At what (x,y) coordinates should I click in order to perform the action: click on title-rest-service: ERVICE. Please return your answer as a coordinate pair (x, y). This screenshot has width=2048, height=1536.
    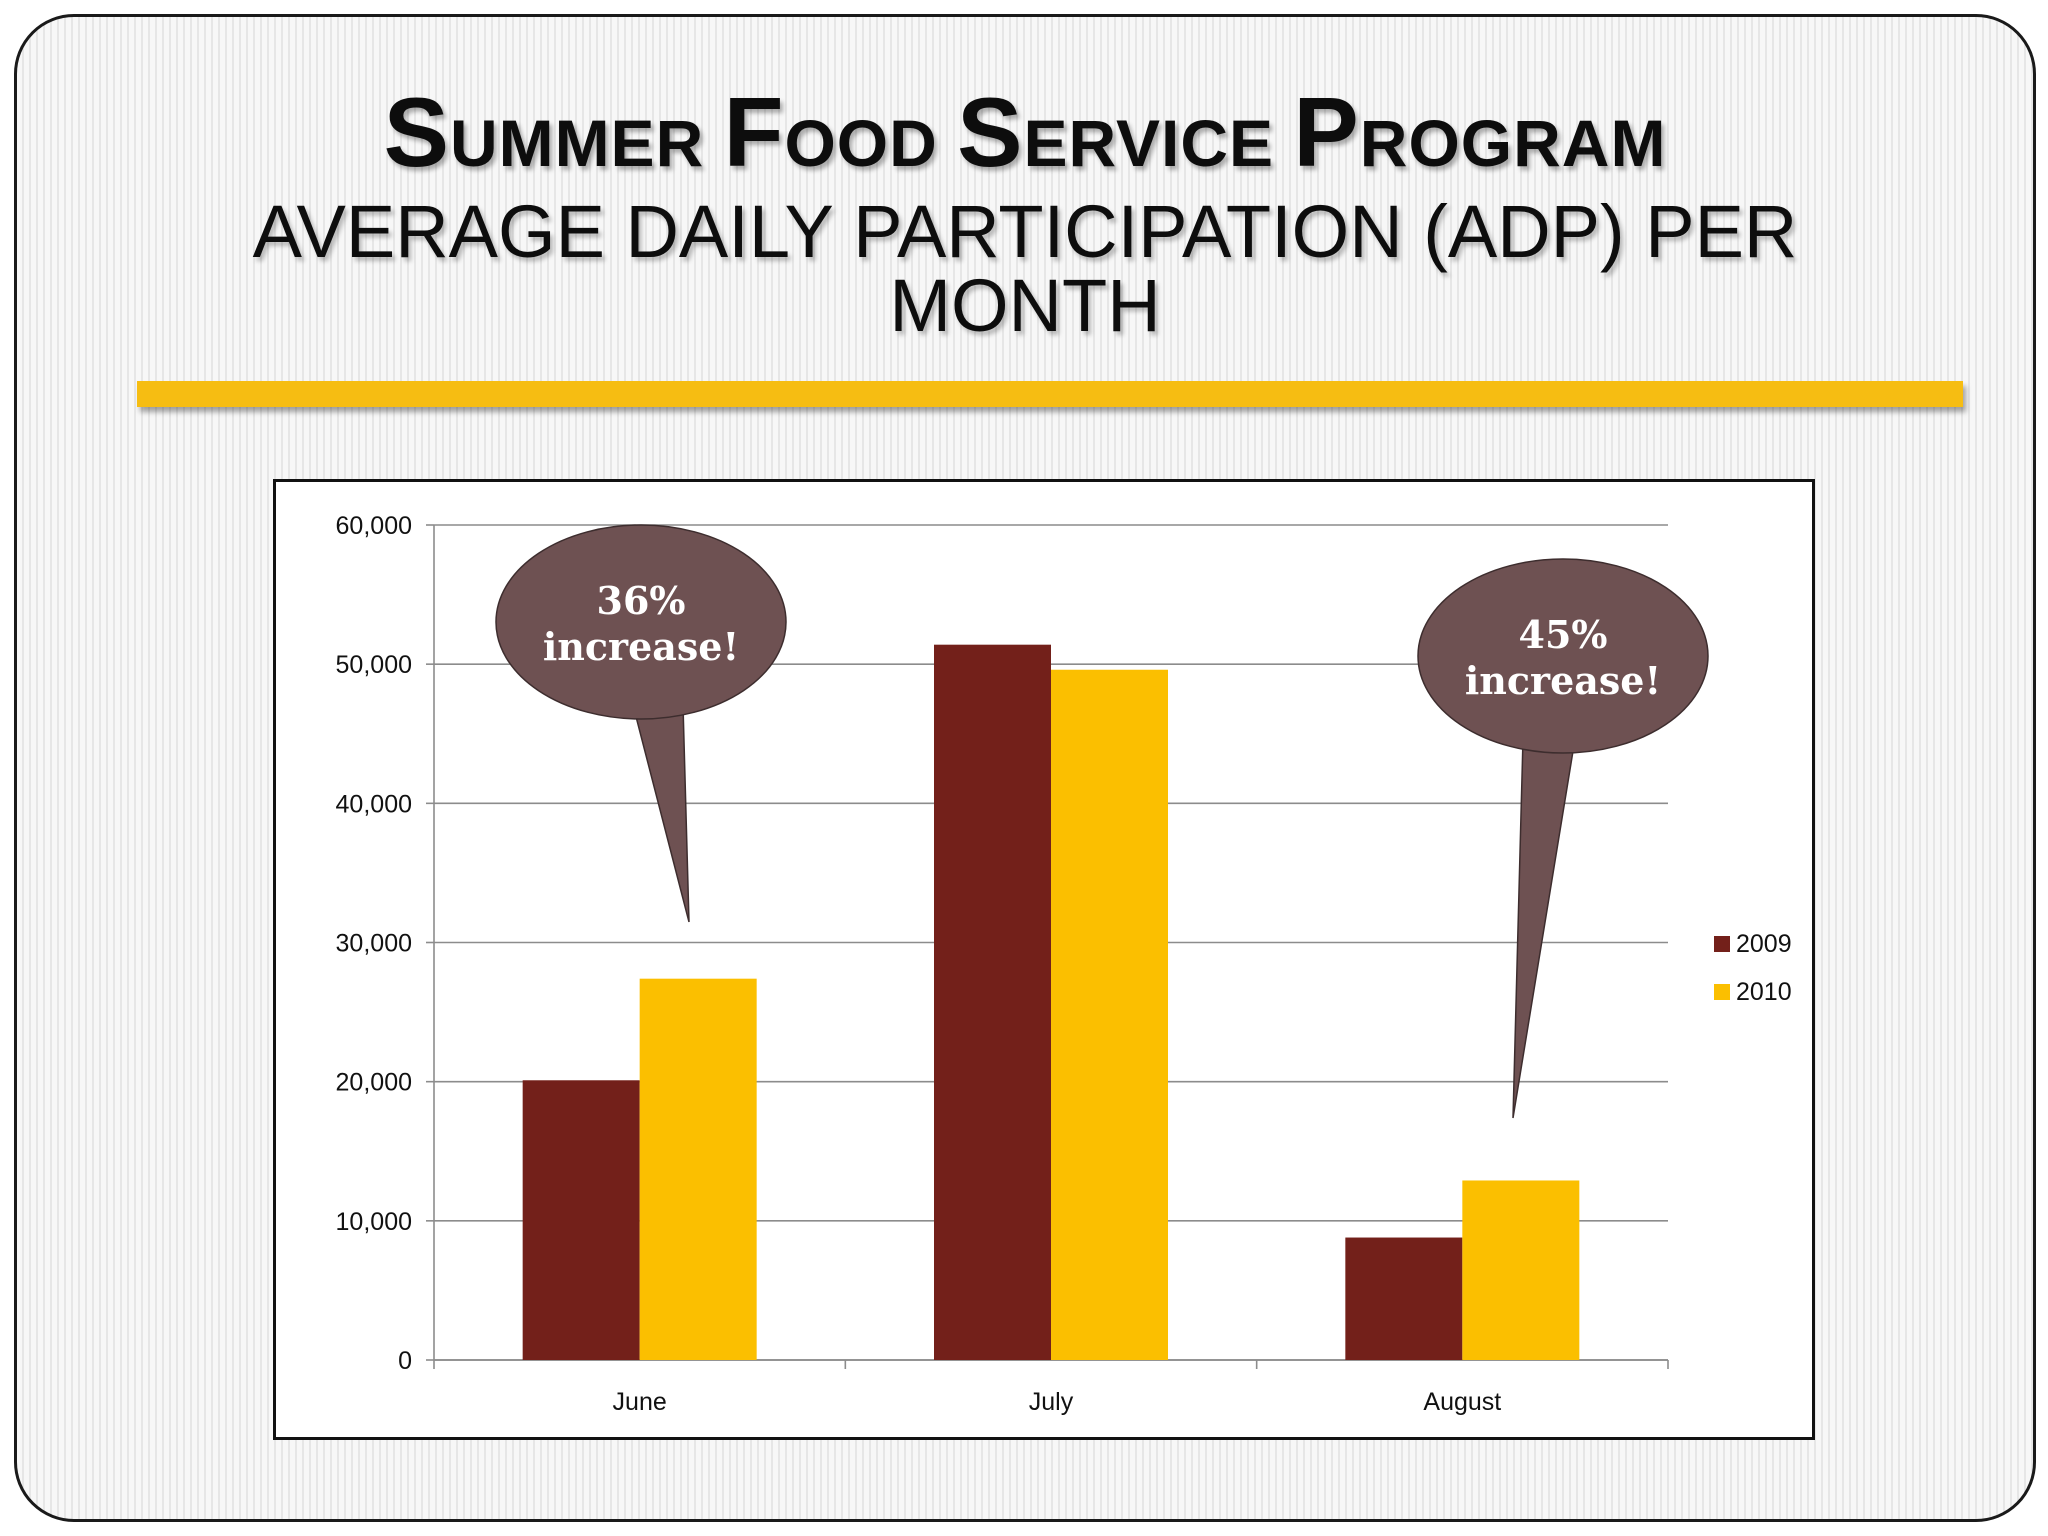
    Looking at the image, I should click on (1158, 143).